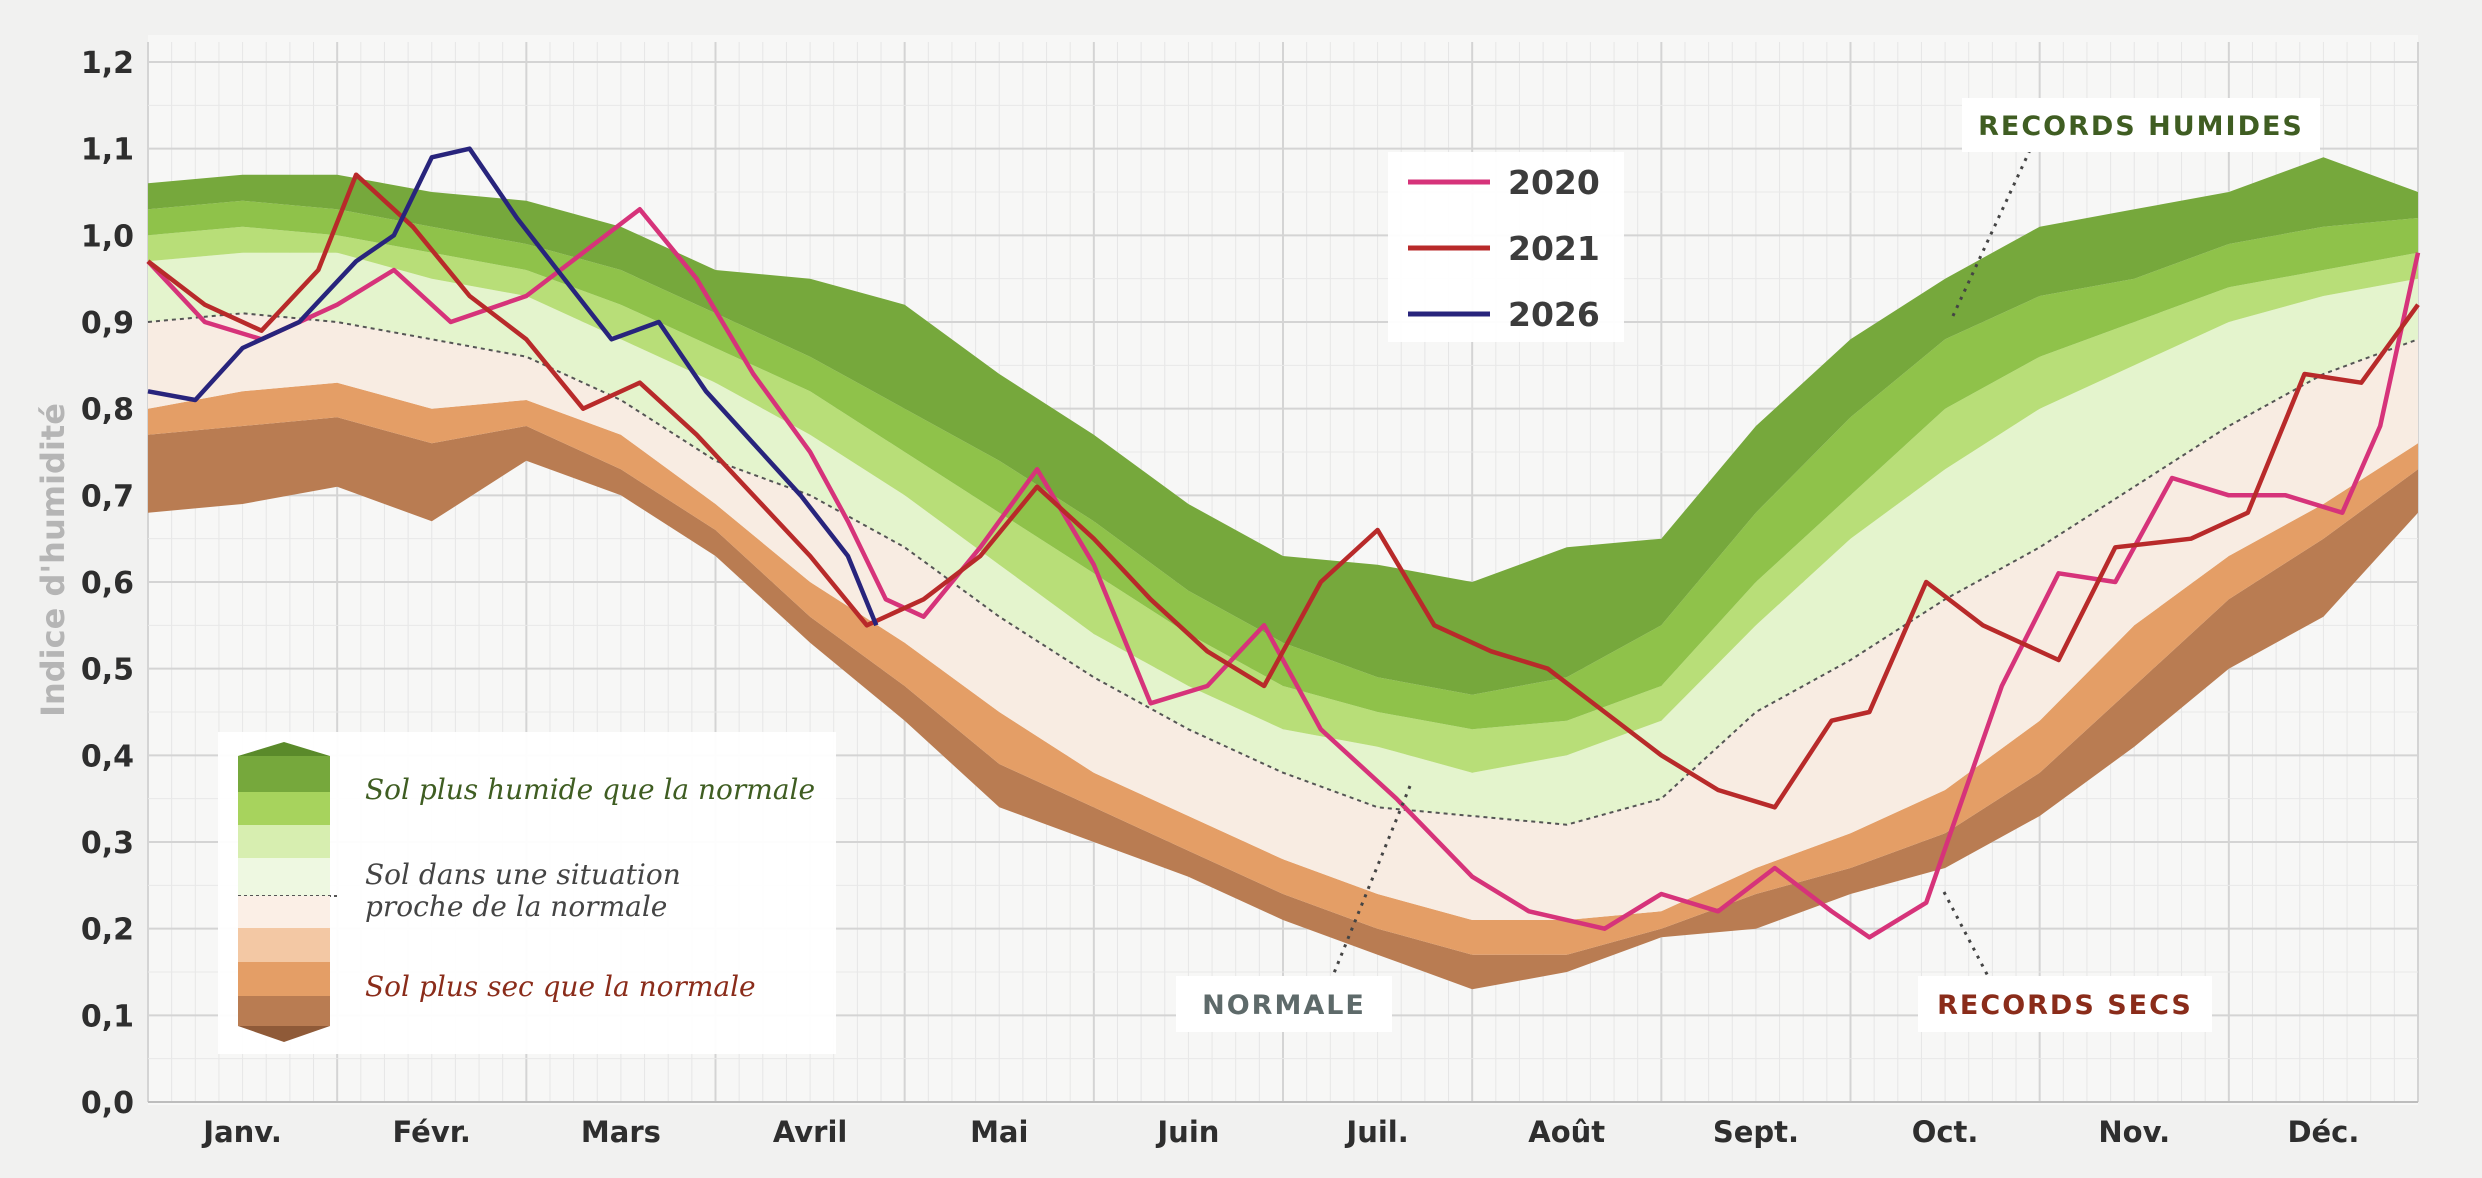 This screenshot has height=1178, width=2482. I want to click on band-swatch-sec-mid, so click(284, 979).